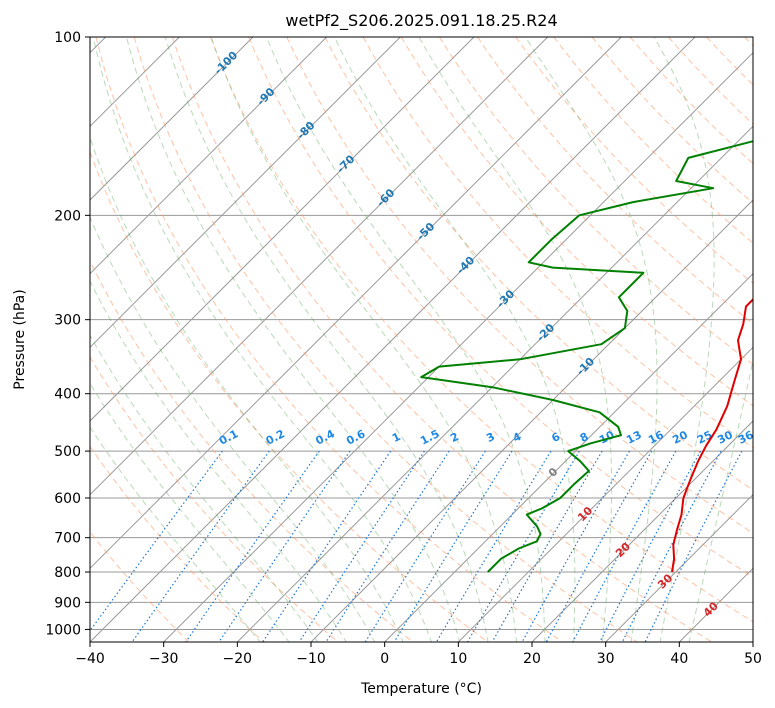  I want to click on y-tick-label: 900, so click(67, 603).